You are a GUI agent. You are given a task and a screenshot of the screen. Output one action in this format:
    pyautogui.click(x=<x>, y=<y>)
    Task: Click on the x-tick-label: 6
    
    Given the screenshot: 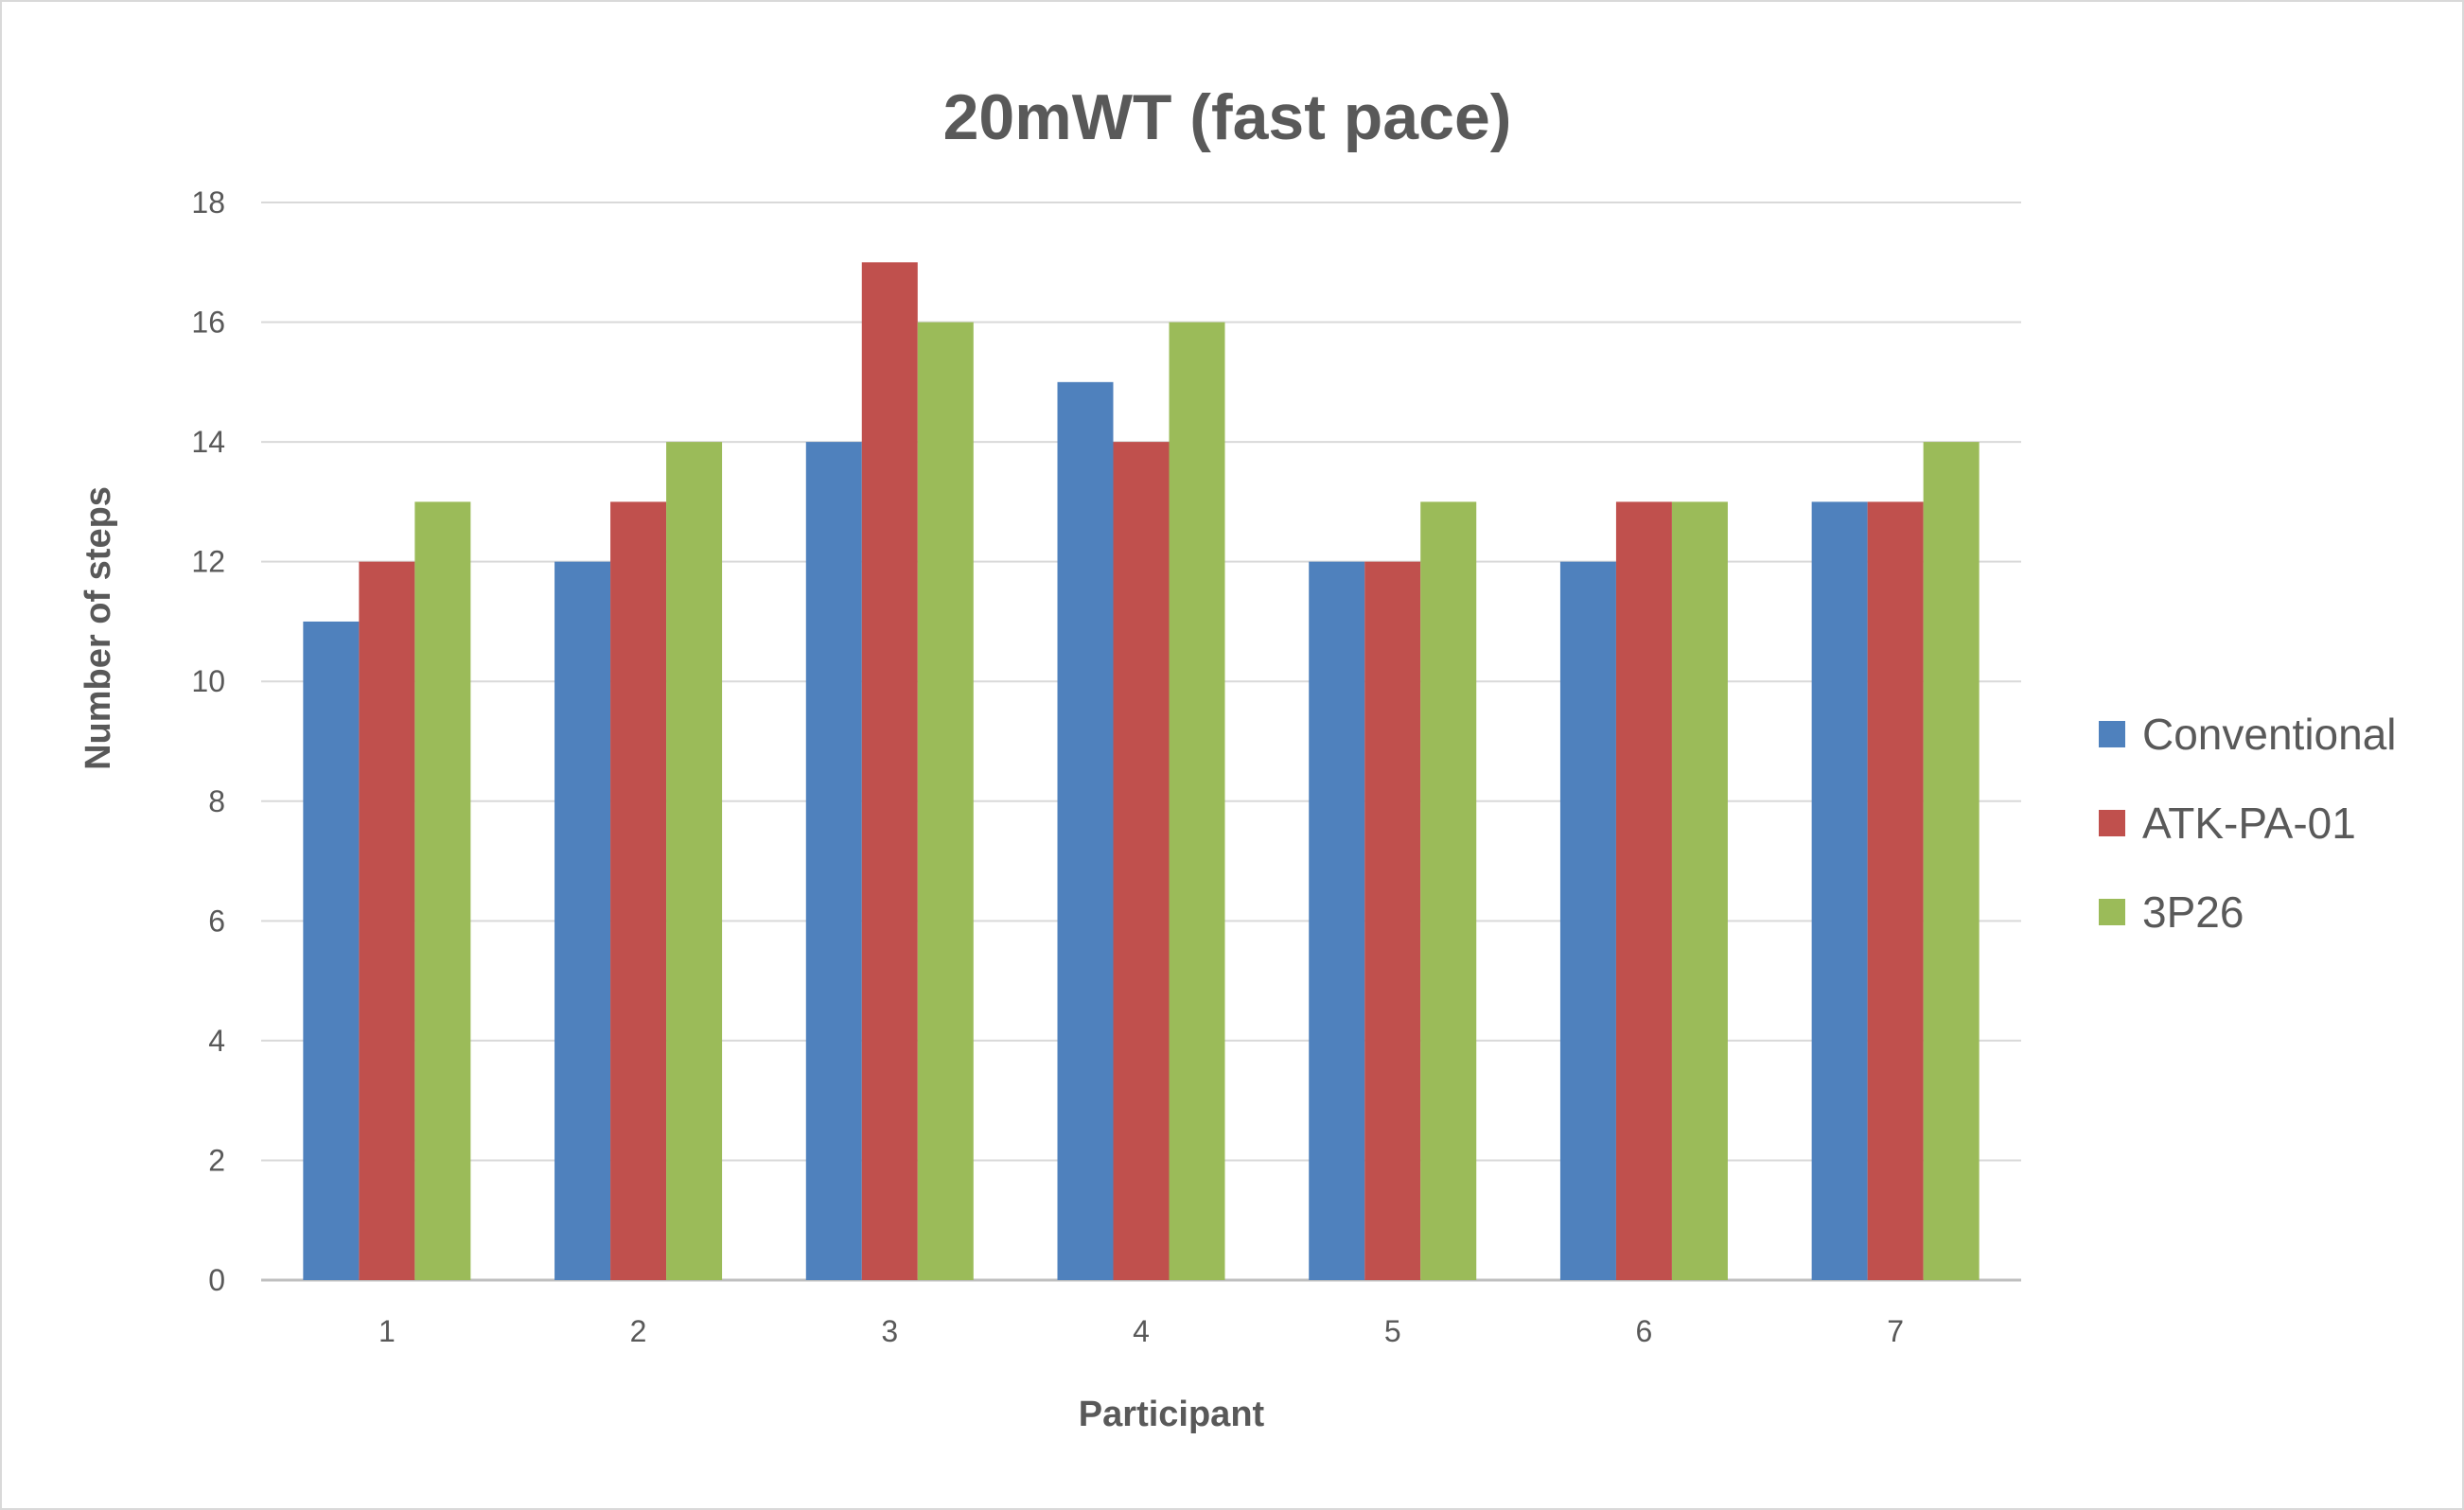 What is the action you would take?
    pyautogui.click(x=1644, y=1331)
    